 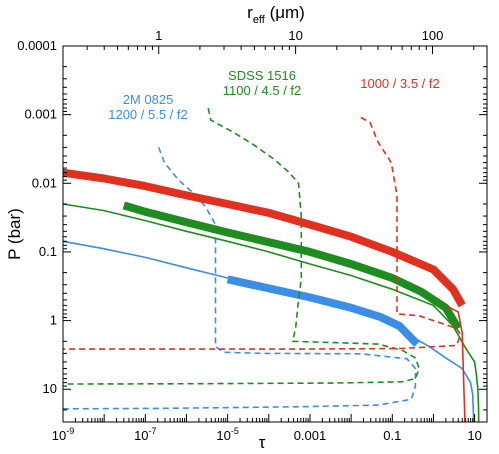 I want to click on top-axis-title-sub: eff, so click(x=259, y=20).